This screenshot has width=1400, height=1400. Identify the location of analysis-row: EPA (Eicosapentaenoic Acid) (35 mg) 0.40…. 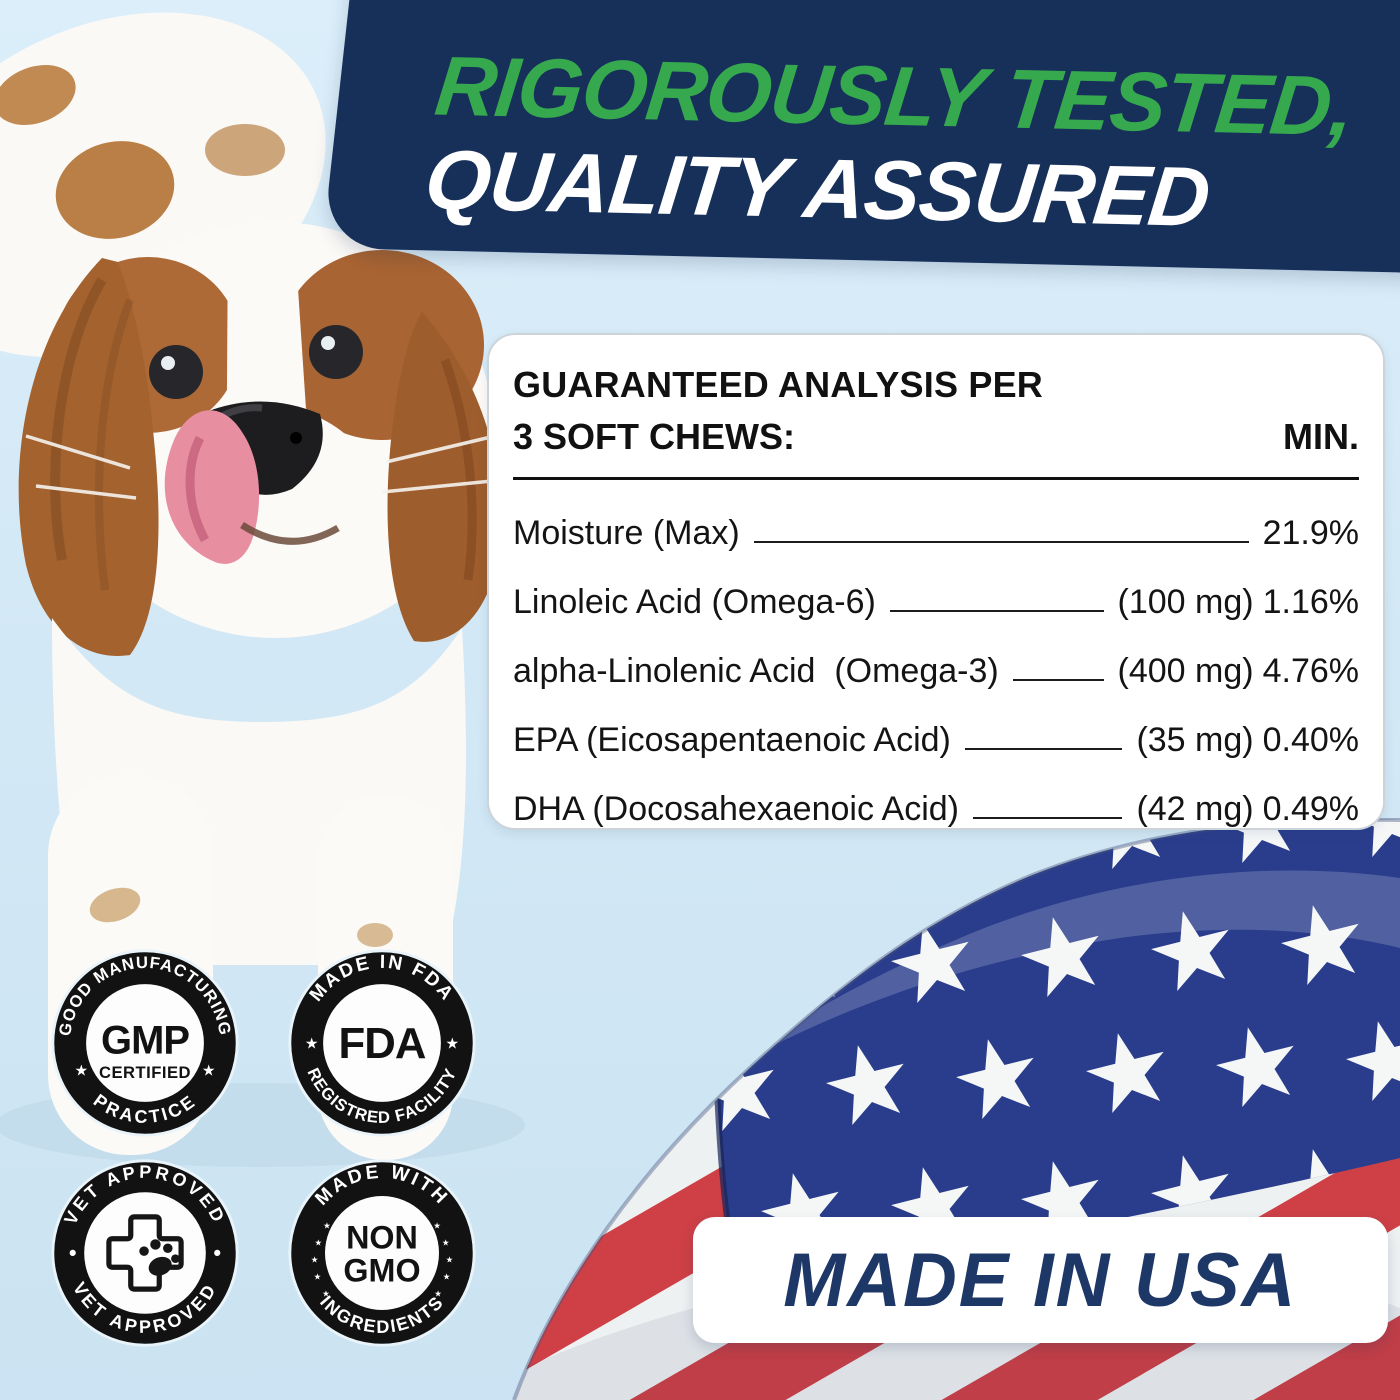
(936, 731).